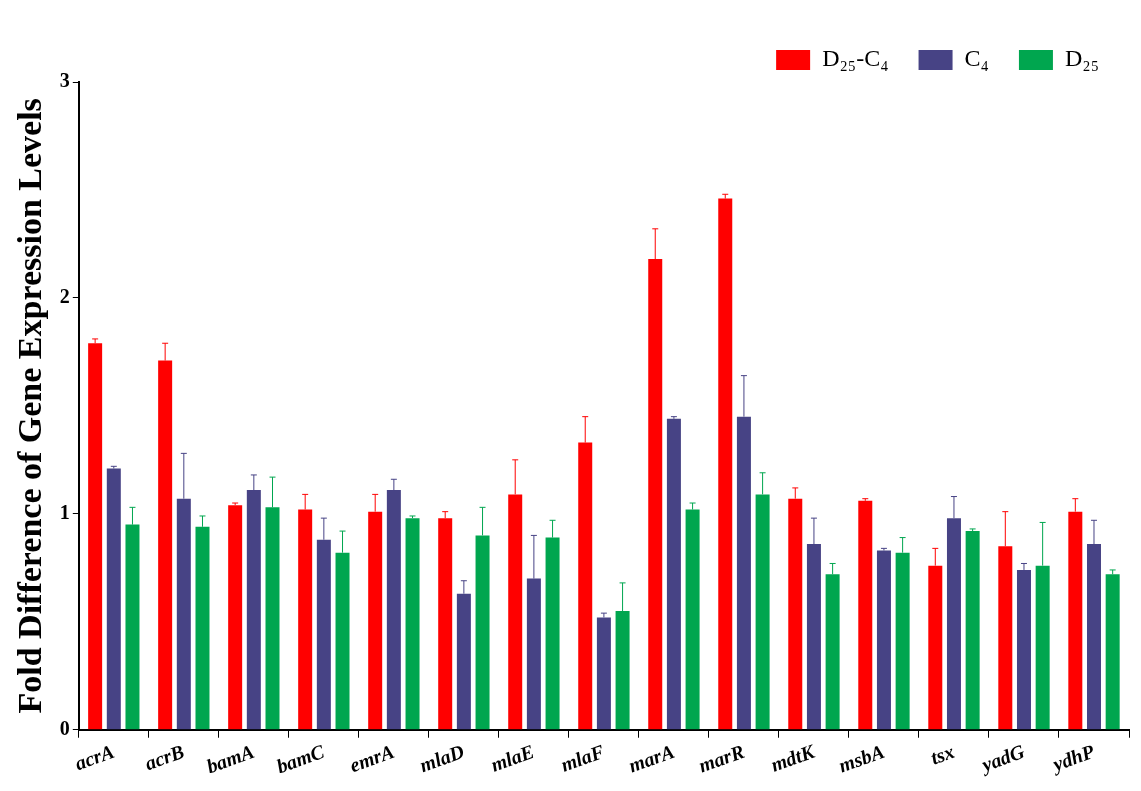 This screenshot has height=791, width=1141. Describe the element at coordinates (164, 757) in the screenshot. I see `x-tick-label: acrB` at that location.